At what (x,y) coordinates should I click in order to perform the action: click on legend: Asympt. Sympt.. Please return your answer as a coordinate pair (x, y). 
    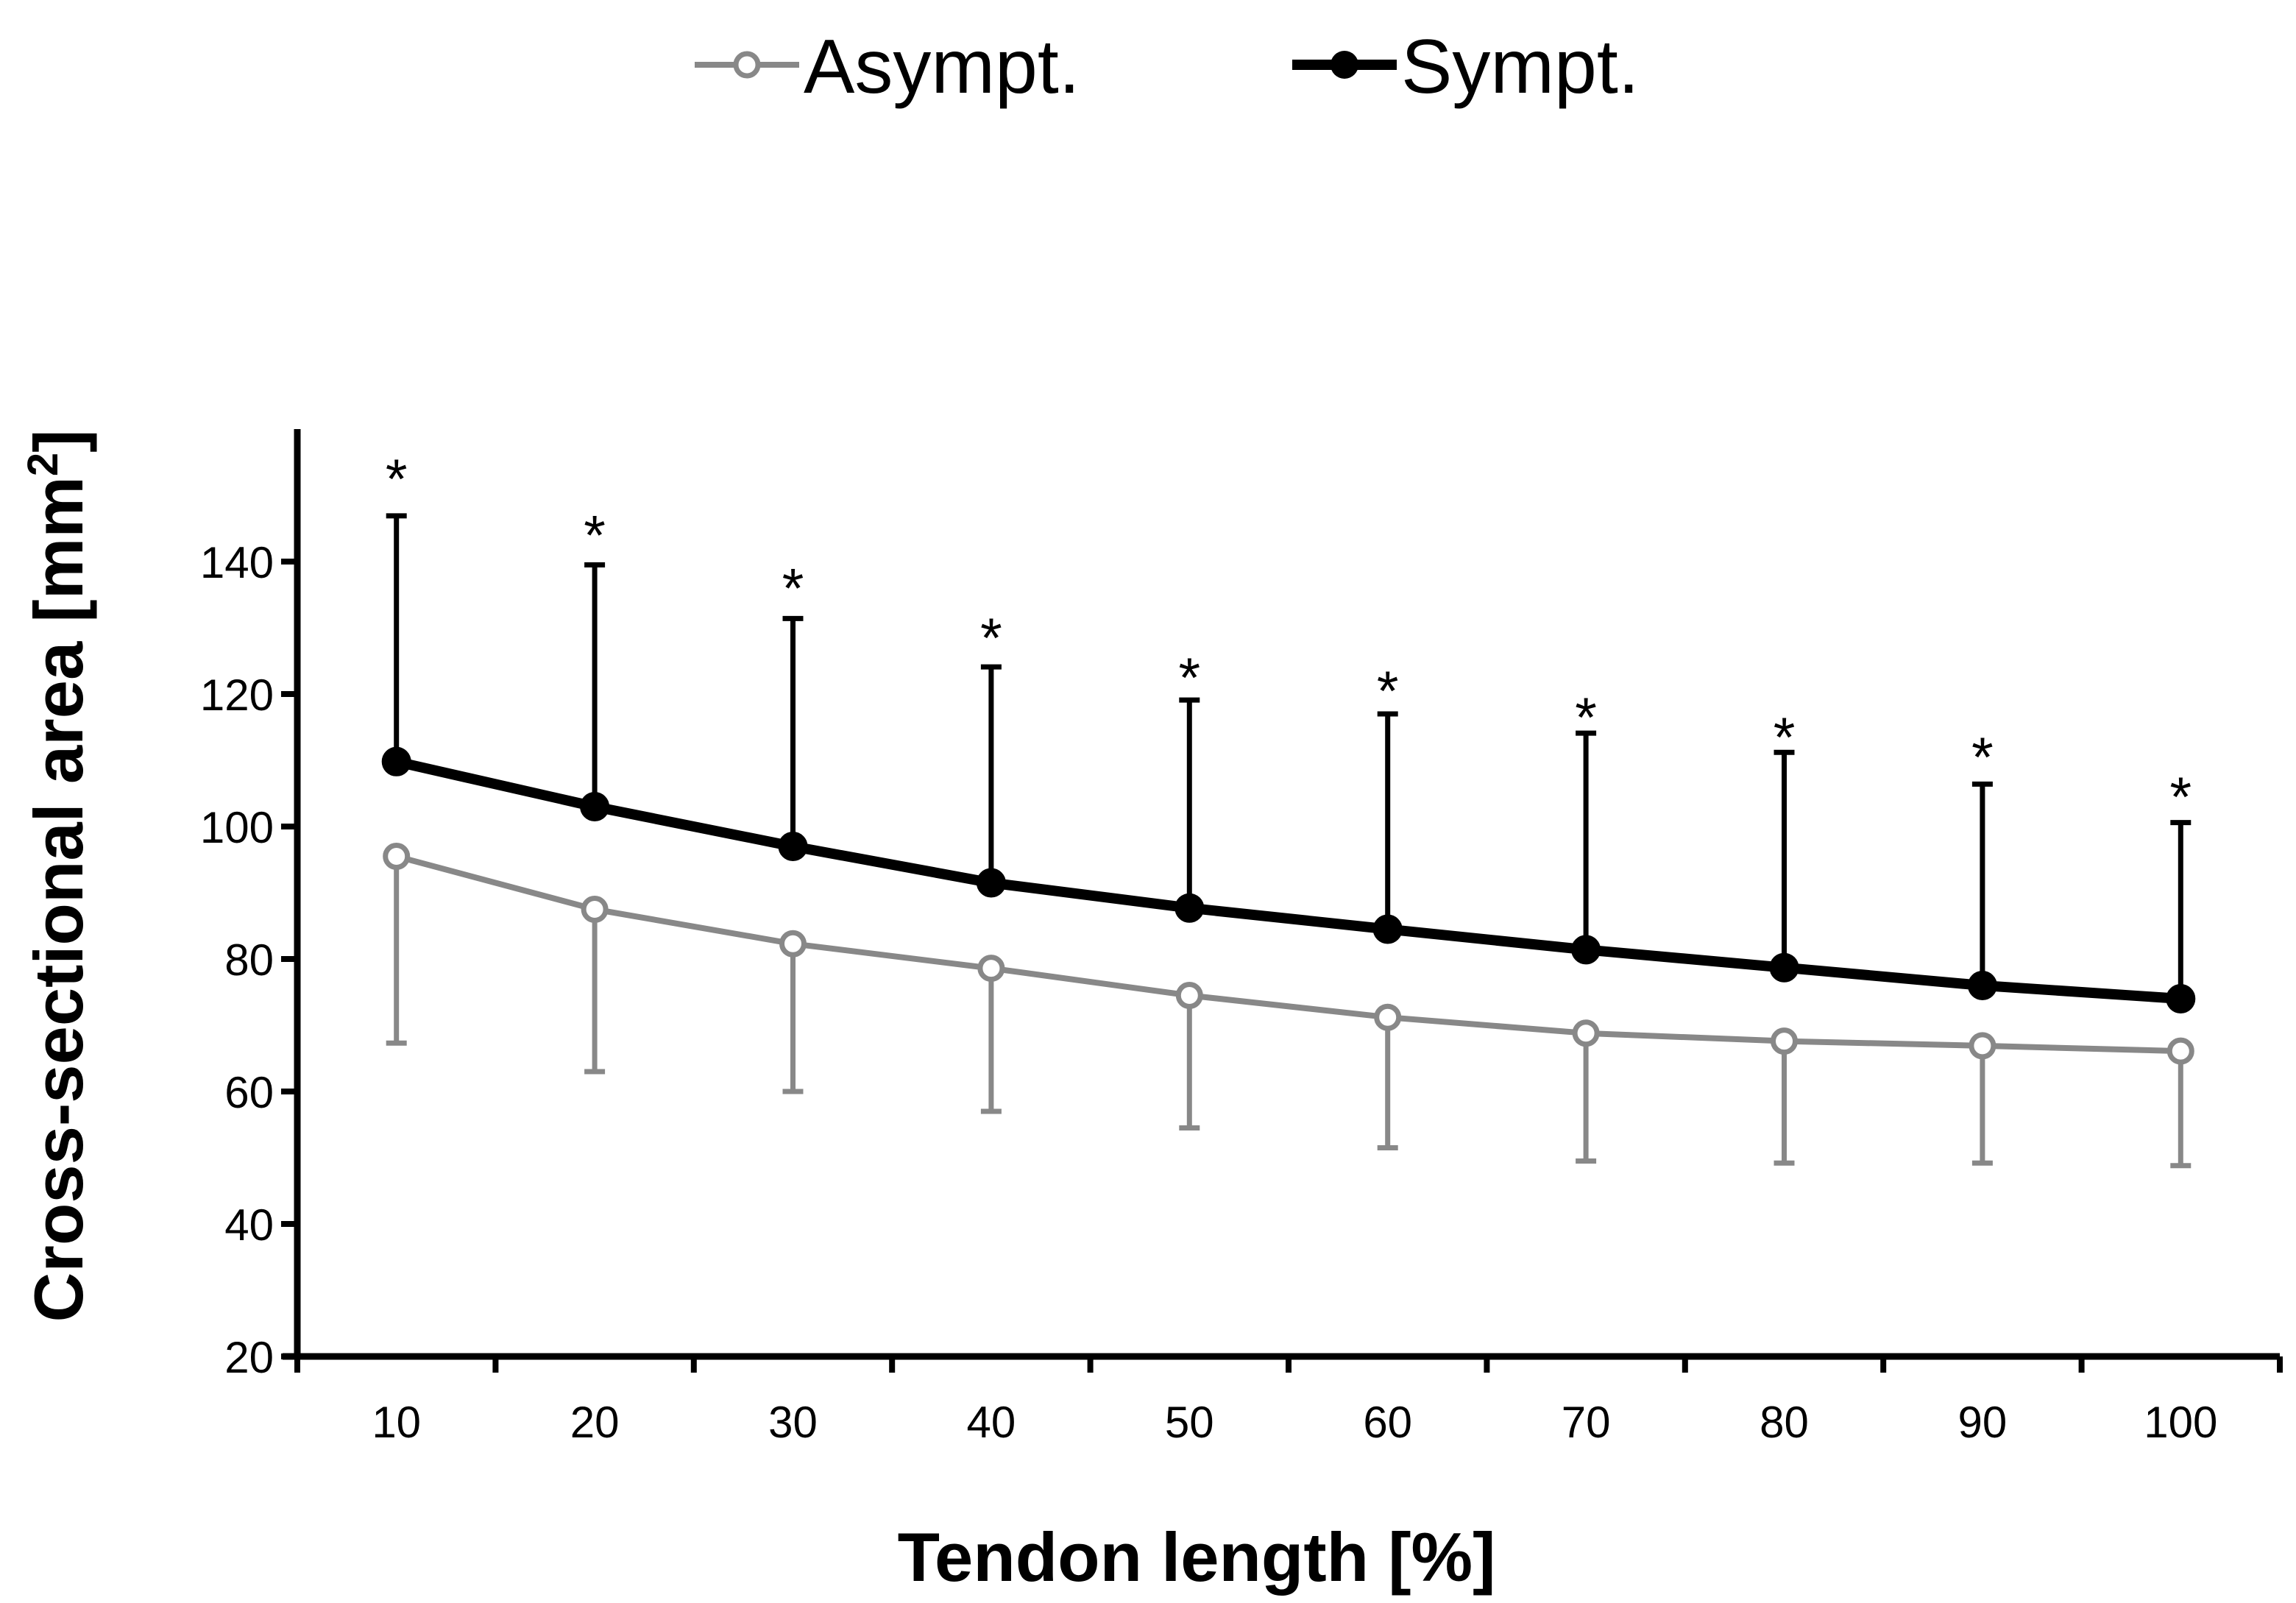
    Looking at the image, I should click on (1167, 67).